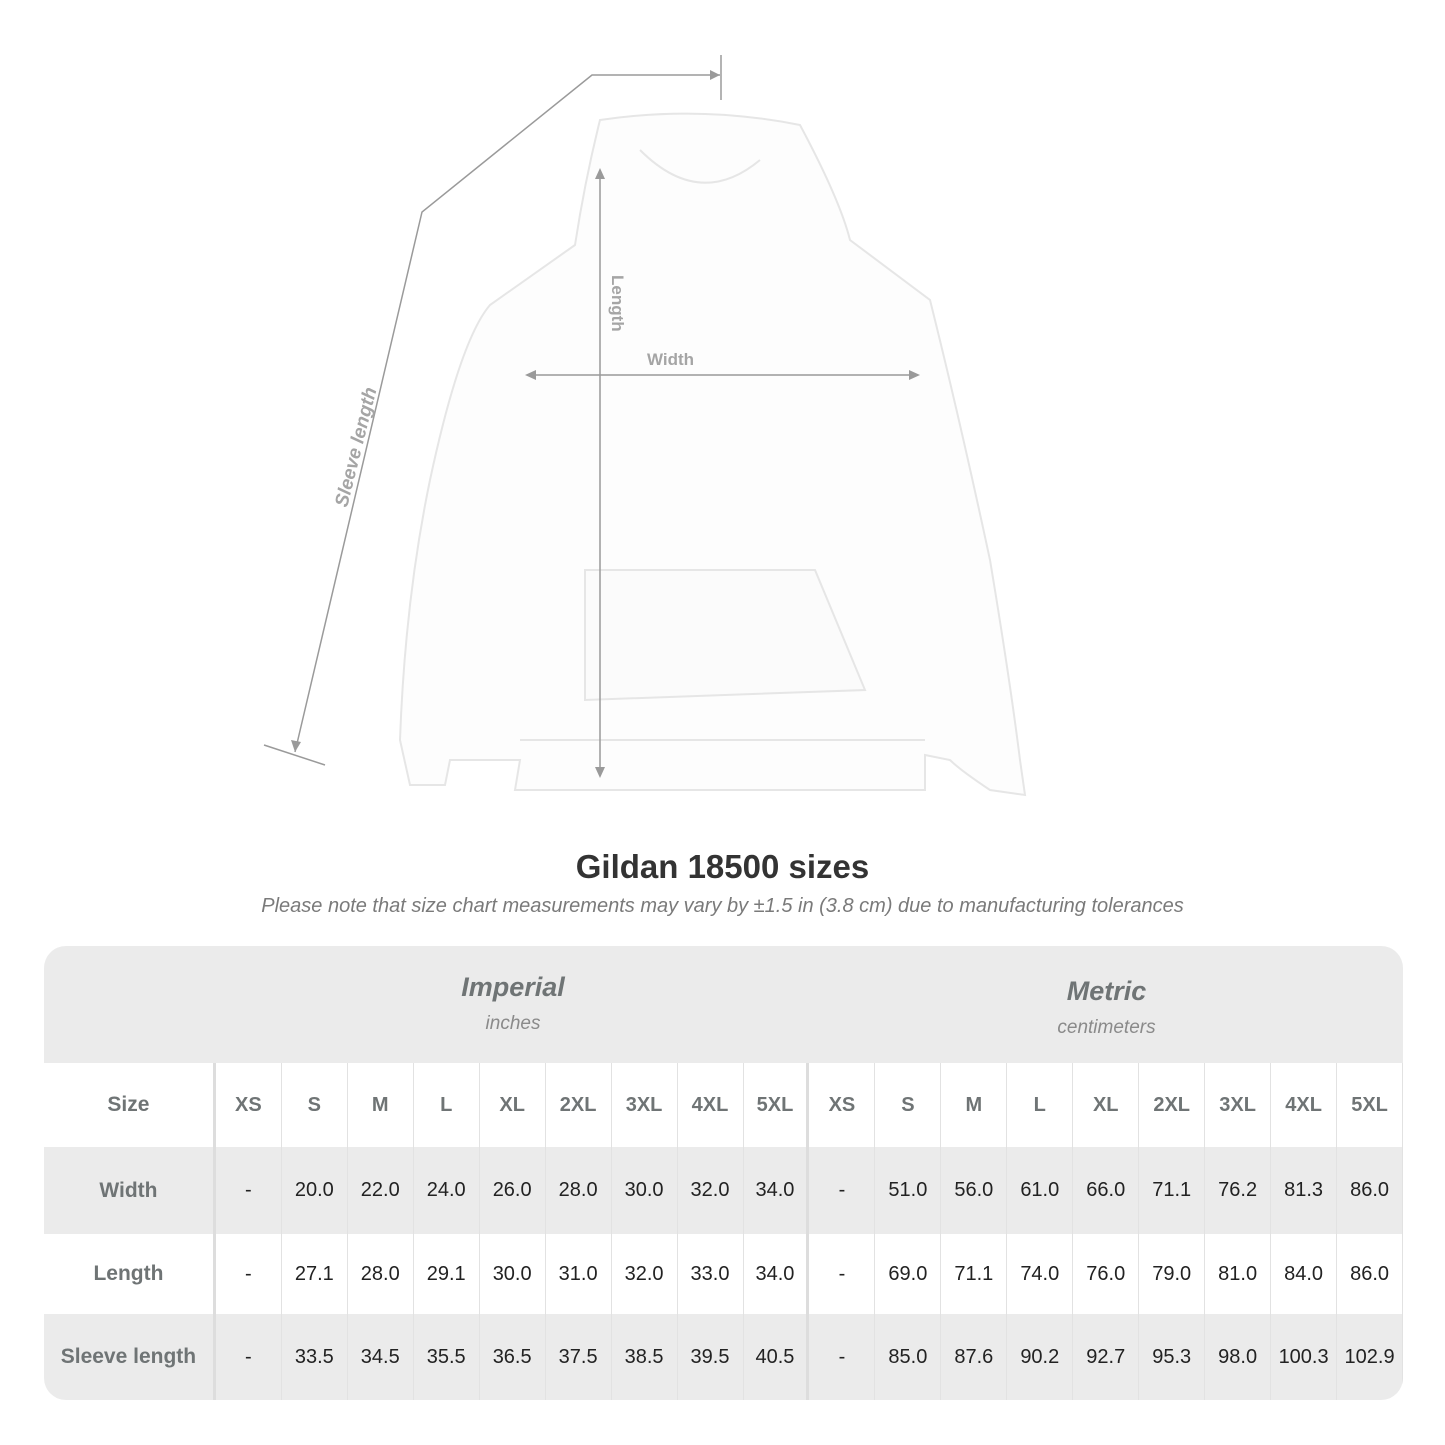 The image size is (1445, 1445). What do you see at coordinates (1304, 1274) in the screenshot?
I see `table-cell: 84.0` at bounding box center [1304, 1274].